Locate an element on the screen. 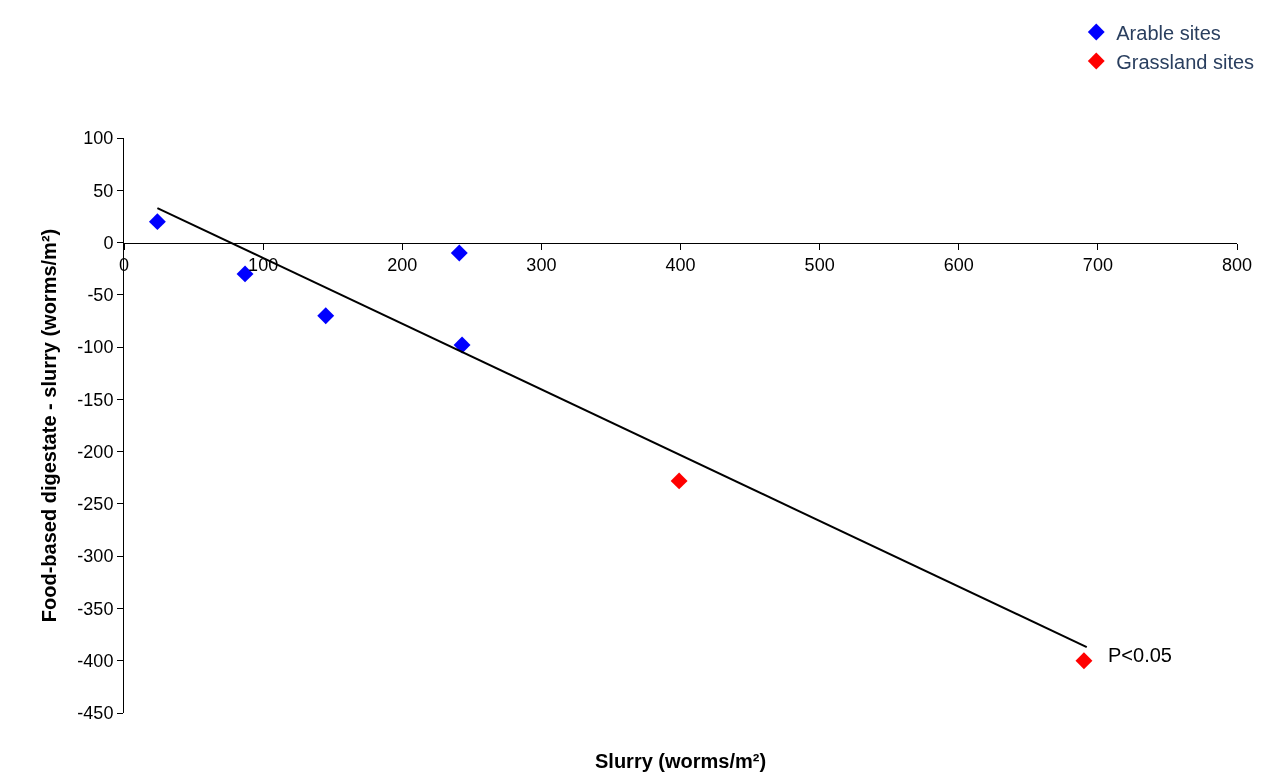 The image size is (1274, 778). y-tick-label: 0 is located at coordinates (108, 242).